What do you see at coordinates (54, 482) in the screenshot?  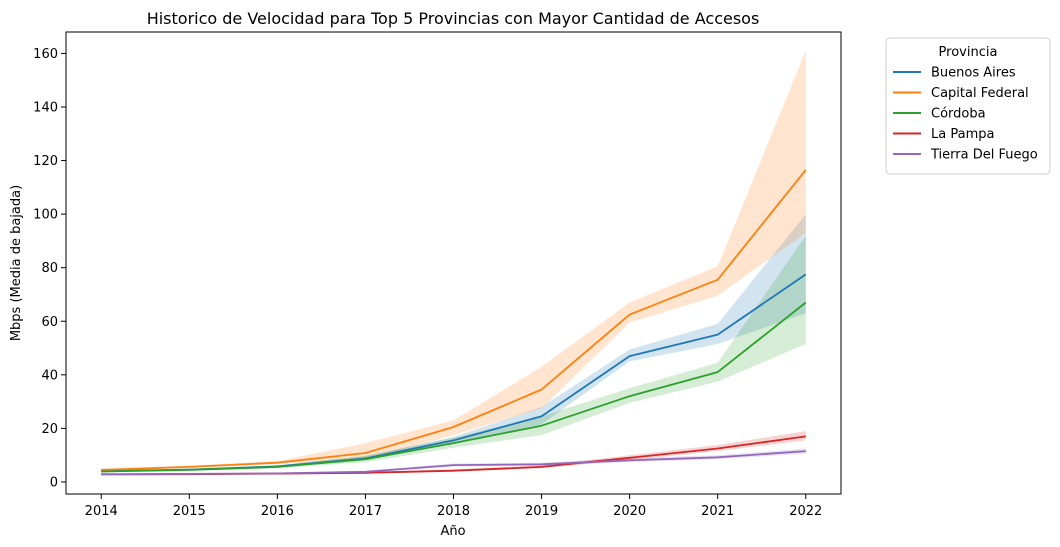 I see `y-tick-label: 0` at bounding box center [54, 482].